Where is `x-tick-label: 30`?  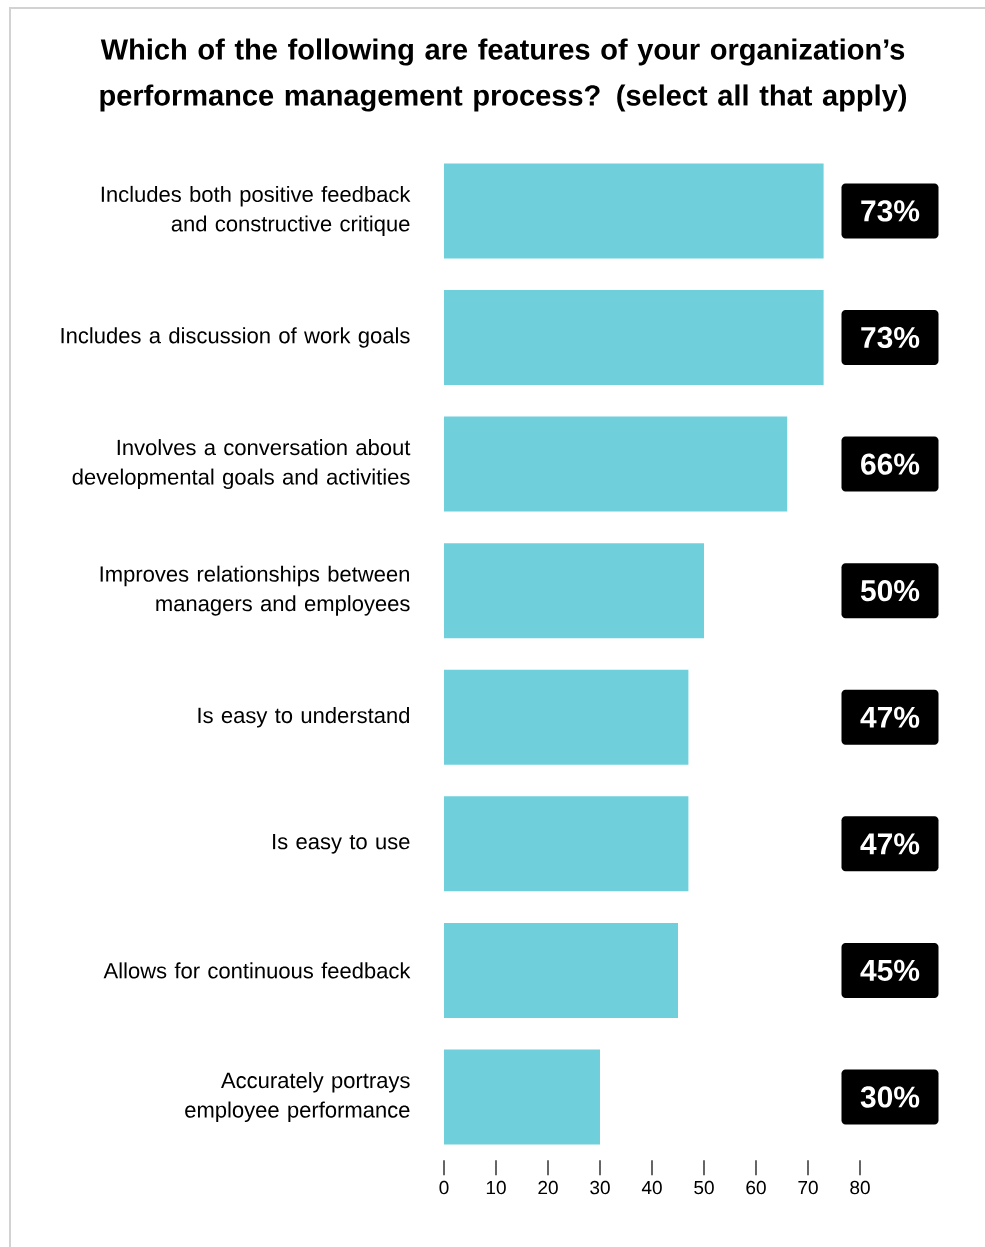 x-tick-label: 30 is located at coordinates (600, 1187).